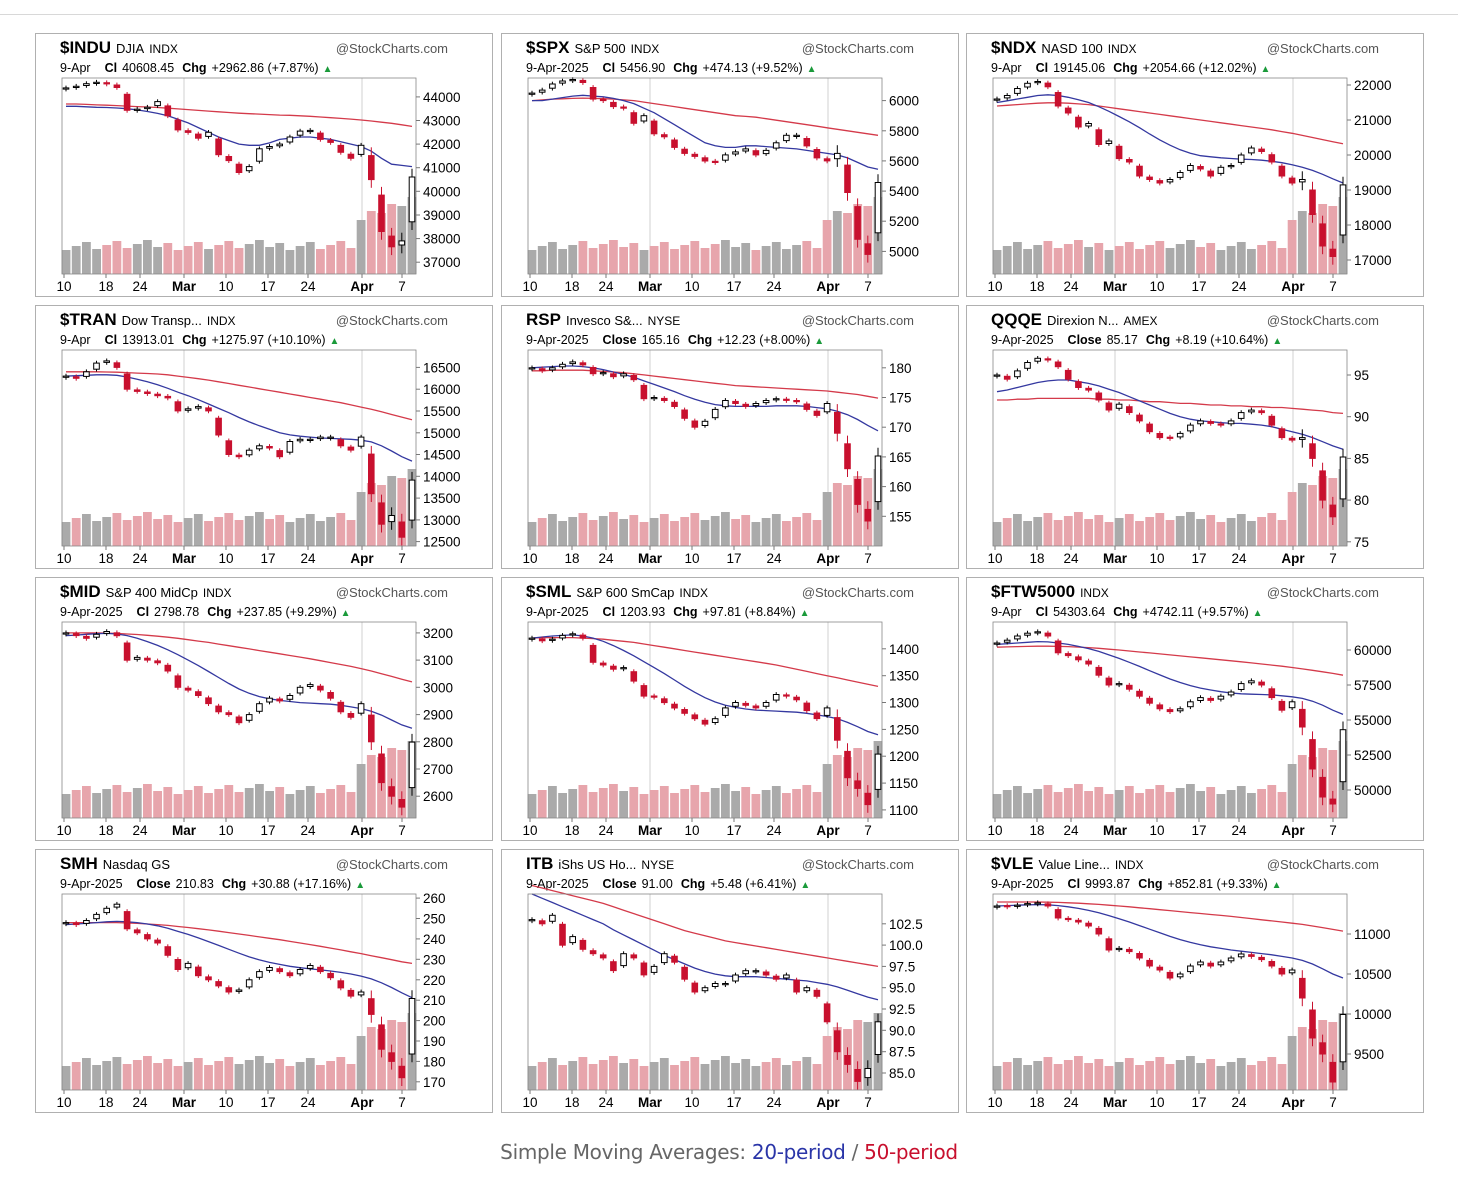 Image resolution: width=1458 pixels, height=1177 pixels. Describe the element at coordinates (1170, 779) in the screenshot. I see `volume-bars` at that location.